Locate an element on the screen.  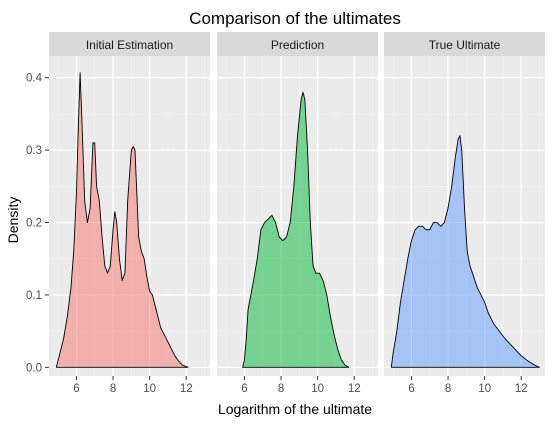
facet-strip-label: True Ultimate is located at coordinates (465, 45).